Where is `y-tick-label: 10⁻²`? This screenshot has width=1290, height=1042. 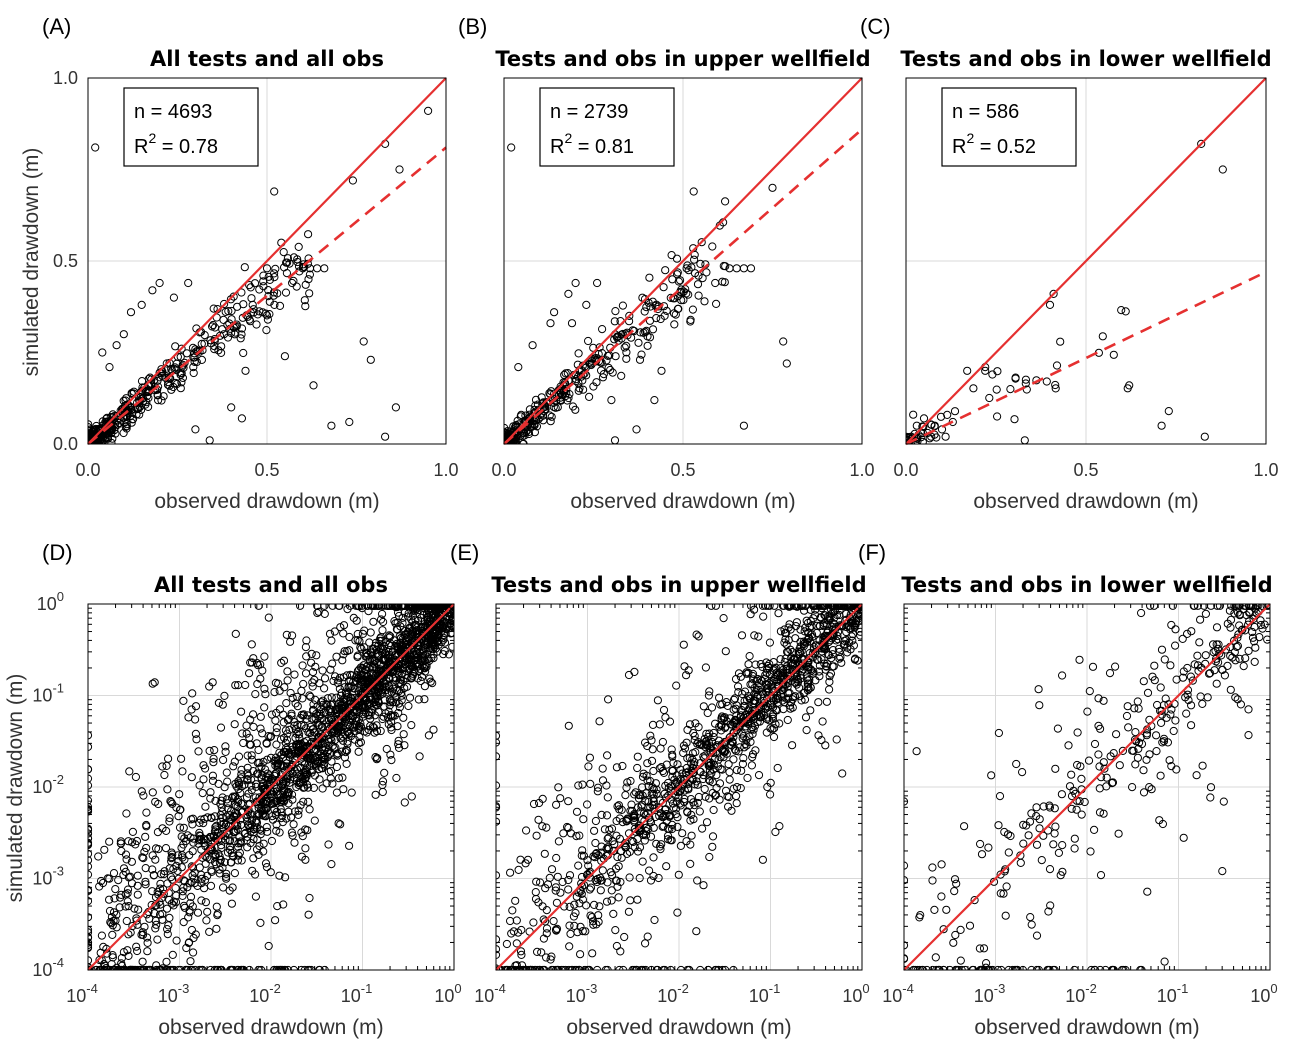 y-tick-label: 10⁻² is located at coordinates (48, 784).